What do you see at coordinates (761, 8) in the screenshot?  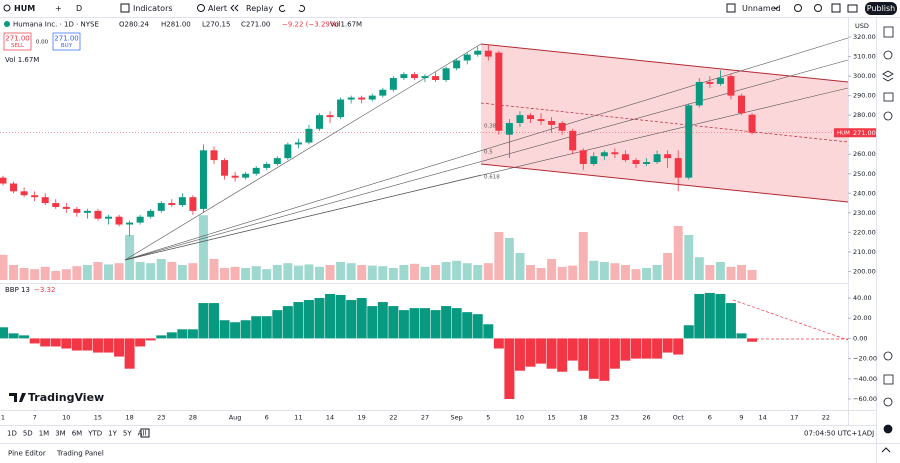 I see `layout-name: Unnamed` at bounding box center [761, 8].